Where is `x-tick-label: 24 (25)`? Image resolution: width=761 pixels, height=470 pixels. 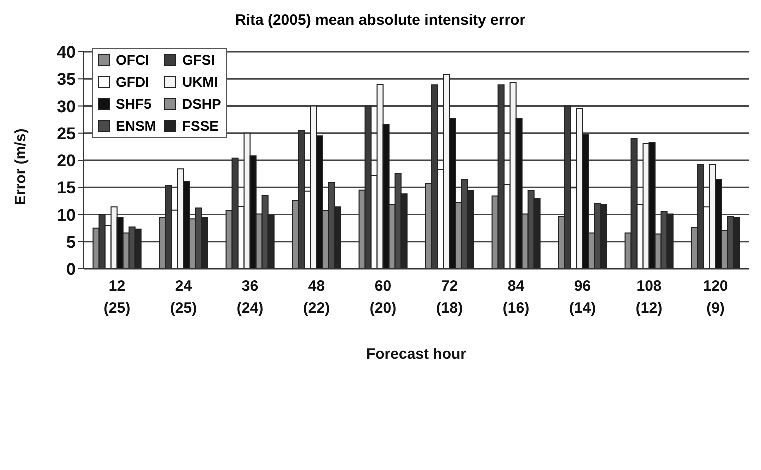 x-tick-label: 24 (25) is located at coordinates (184, 297).